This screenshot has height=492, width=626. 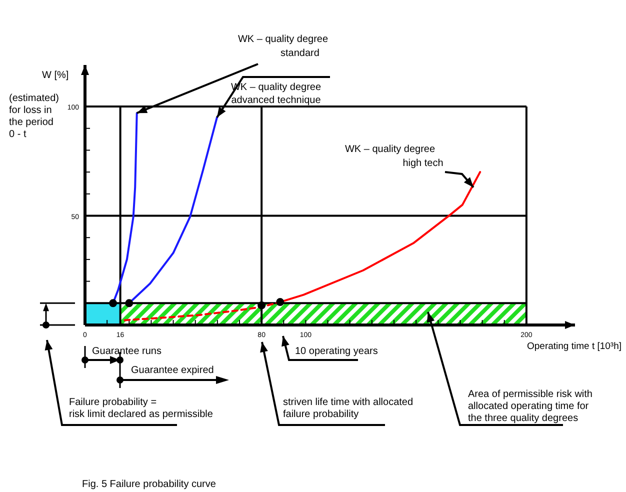 What do you see at coordinates (348, 408) in the screenshot?
I see `text: striven life time with allocated failure probability` at bounding box center [348, 408].